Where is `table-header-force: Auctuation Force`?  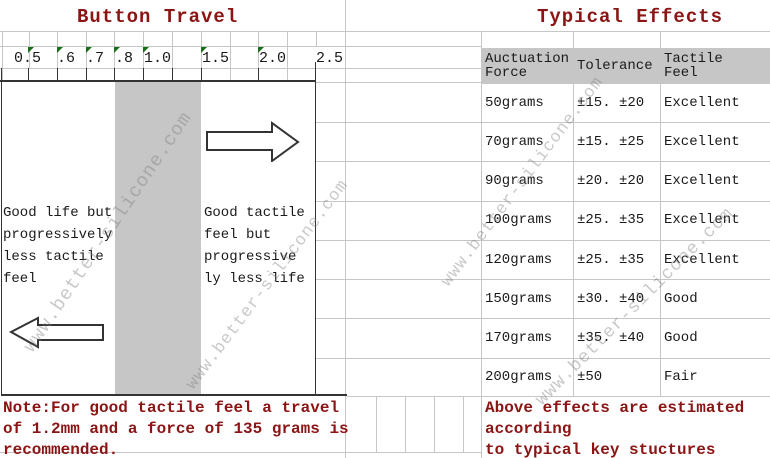 table-header-force: Auctuation Force is located at coordinates (529, 65).